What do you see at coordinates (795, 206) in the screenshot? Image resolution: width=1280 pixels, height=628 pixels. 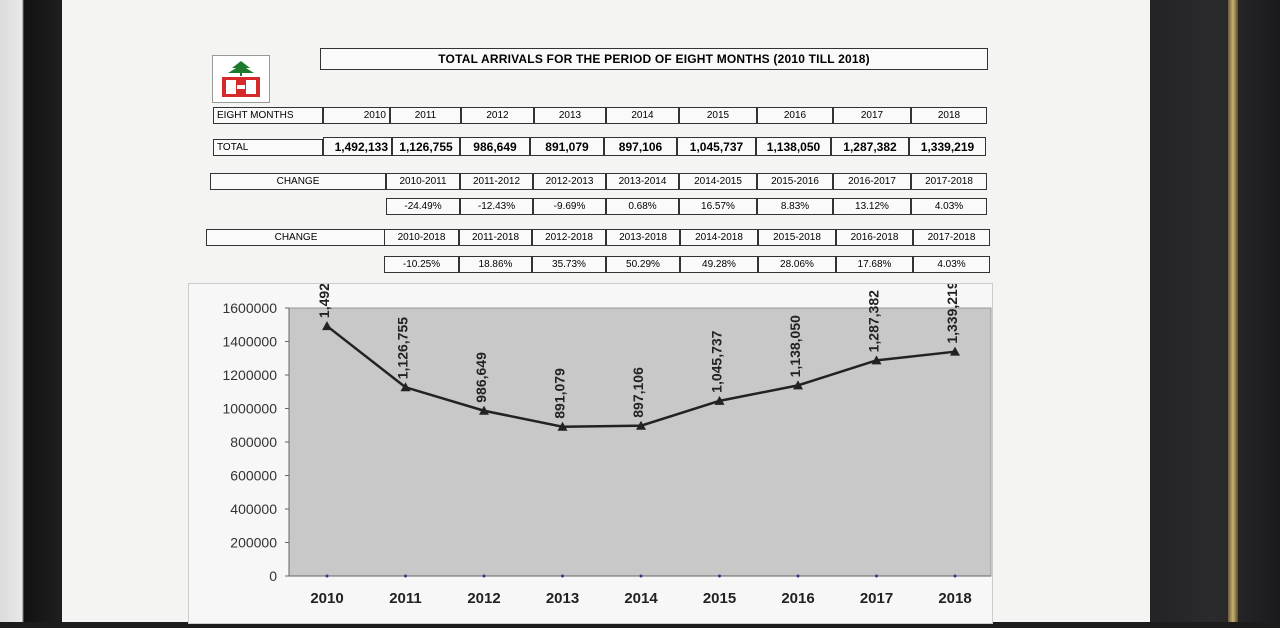 I see `change-value-2015-2016: 8.83%` at bounding box center [795, 206].